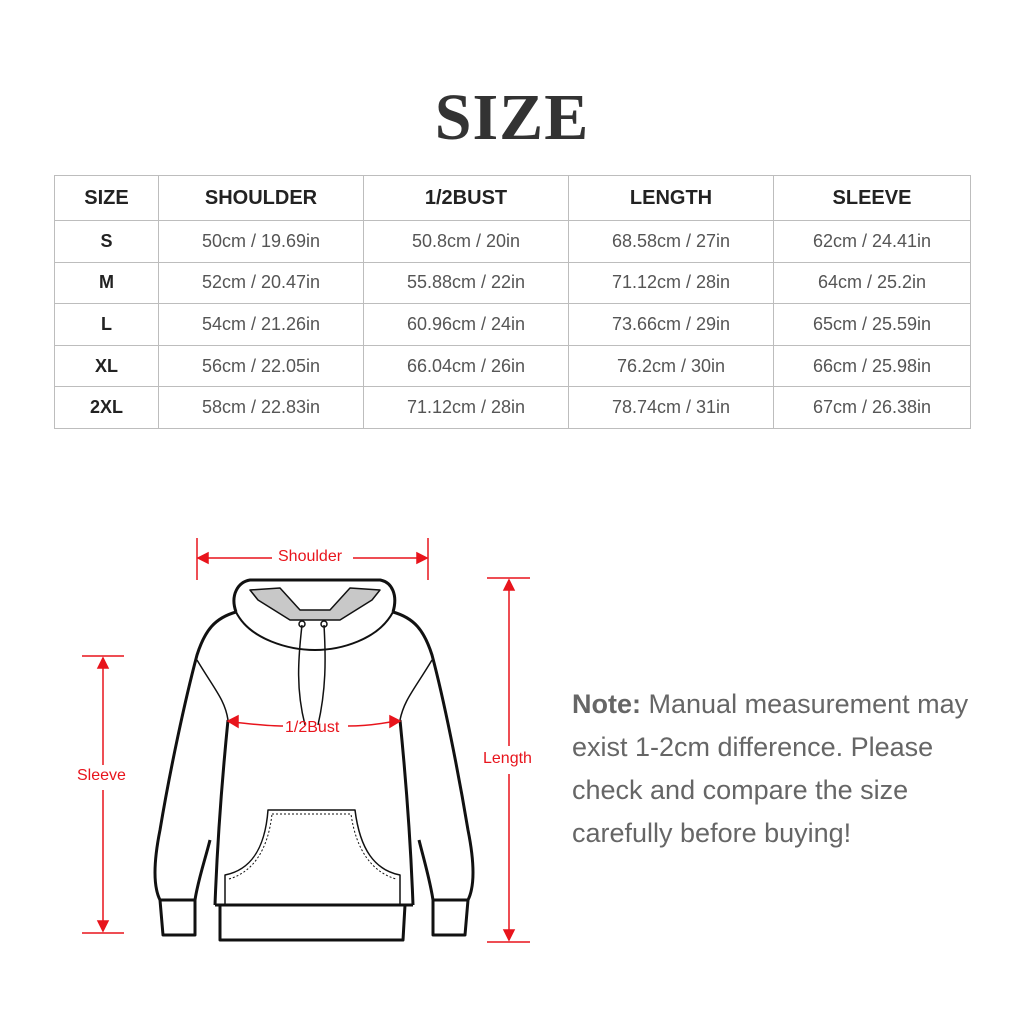 The height and width of the screenshot is (1024, 1024). Describe the element at coordinates (466, 283) in the screenshot. I see `measurement-cell: 55.88cm / 22in` at that location.